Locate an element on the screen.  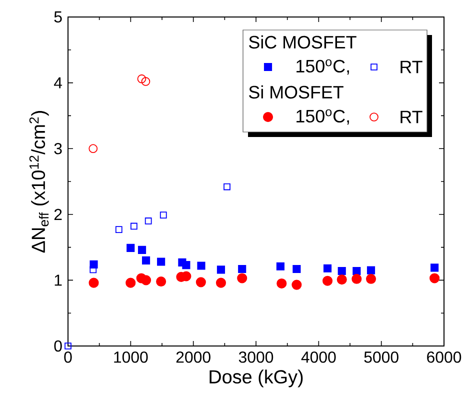
y-tick-label: 0 is located at coordinates (58, 346).